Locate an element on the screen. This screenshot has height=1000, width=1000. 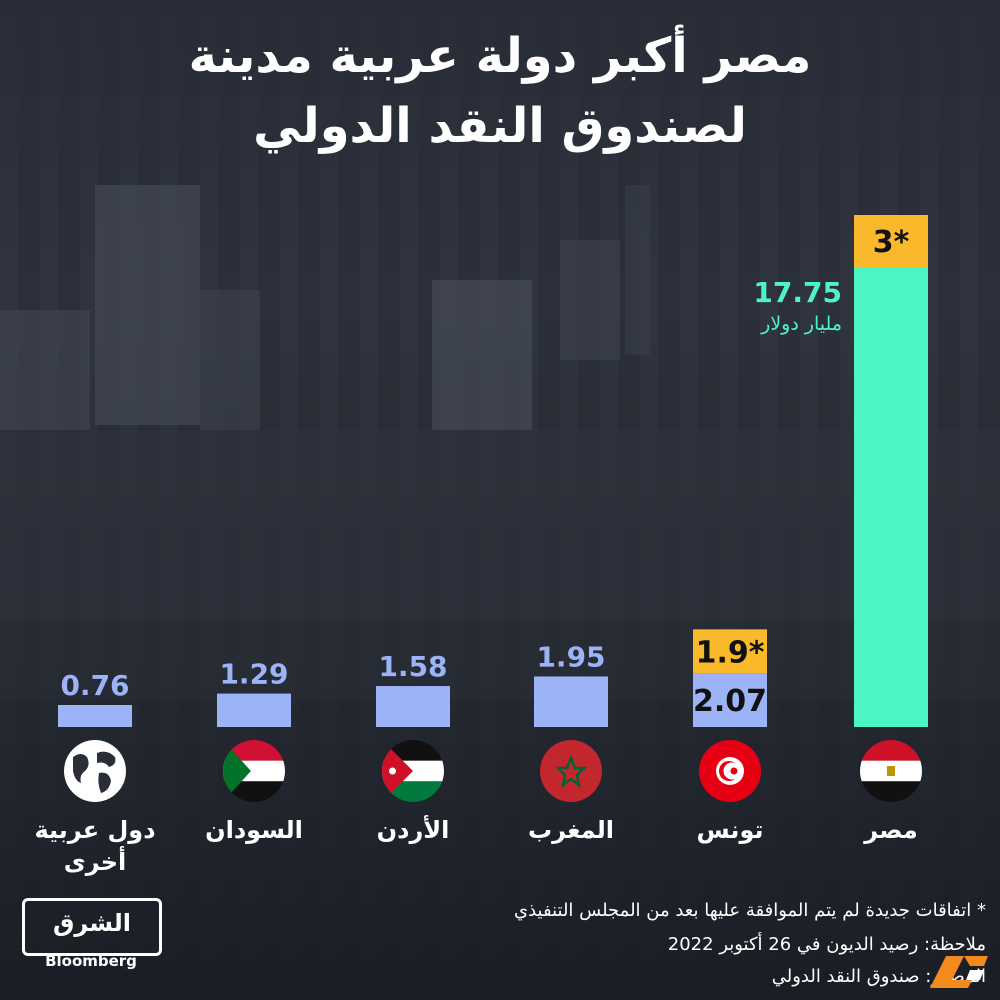
value-label-2: 1.58 is located at coordinates (412, 666).